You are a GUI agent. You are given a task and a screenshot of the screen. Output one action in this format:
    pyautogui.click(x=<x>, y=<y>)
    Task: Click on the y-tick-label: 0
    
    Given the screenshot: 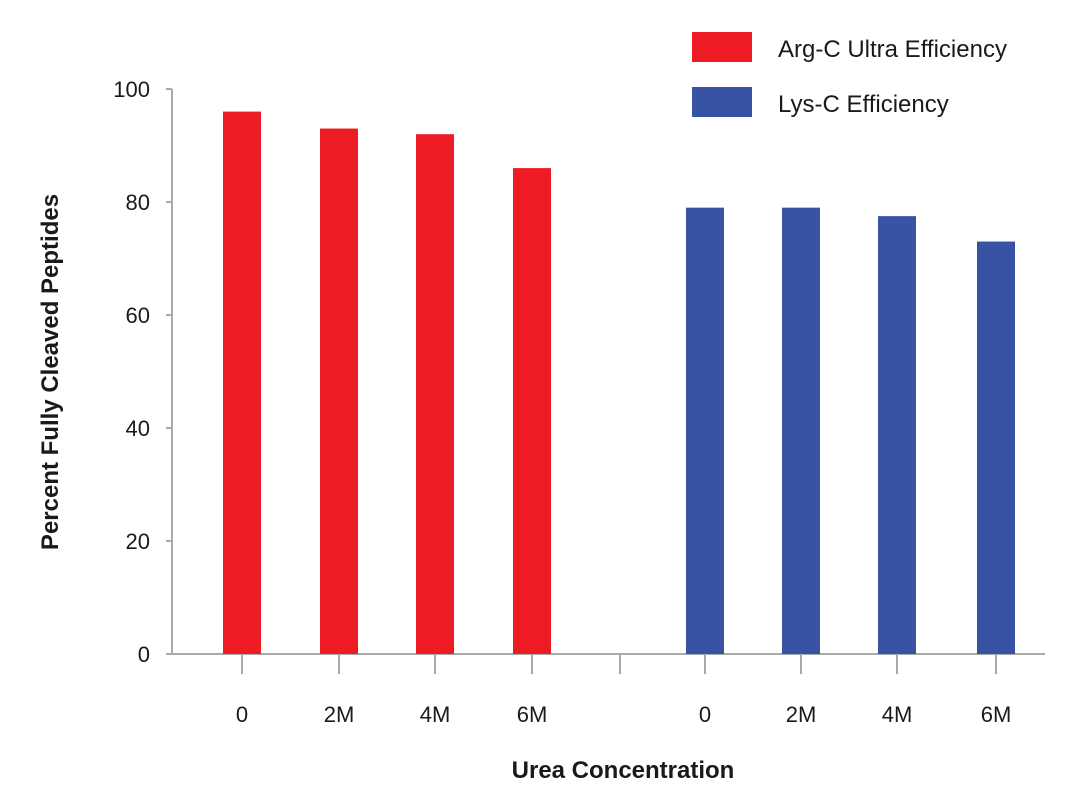 What is the action you would take?
    pyautogui.click(x=144, y=654)
    